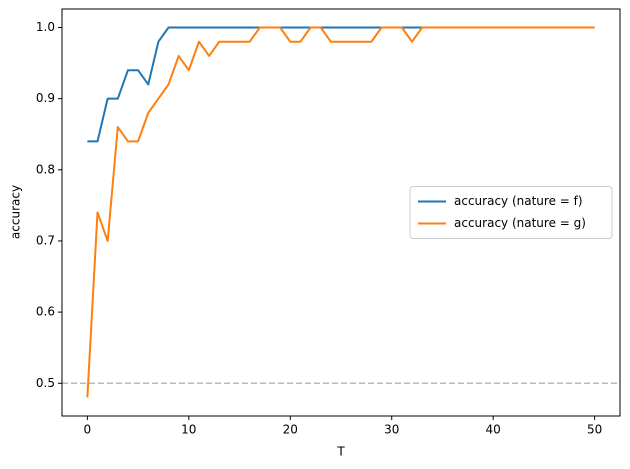 The height and width of the screenshot is (469, 630). I want to click on x-tick-label: 30, so click(391, 430).